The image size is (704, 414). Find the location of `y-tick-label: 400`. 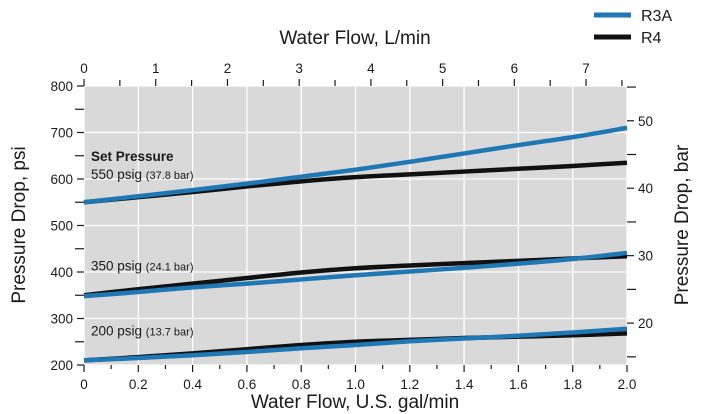

y-tick-label: 400 is located at coordinates (61, 272).